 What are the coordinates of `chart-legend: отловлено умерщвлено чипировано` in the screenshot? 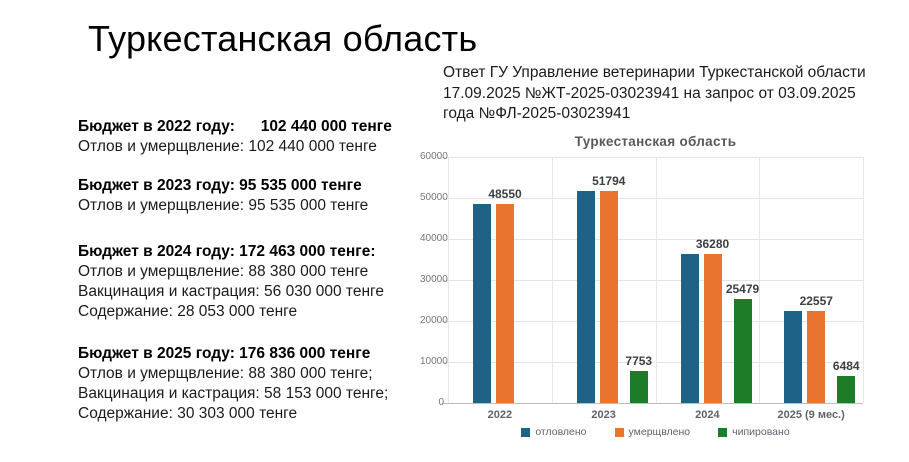 It's located at (655, 432).